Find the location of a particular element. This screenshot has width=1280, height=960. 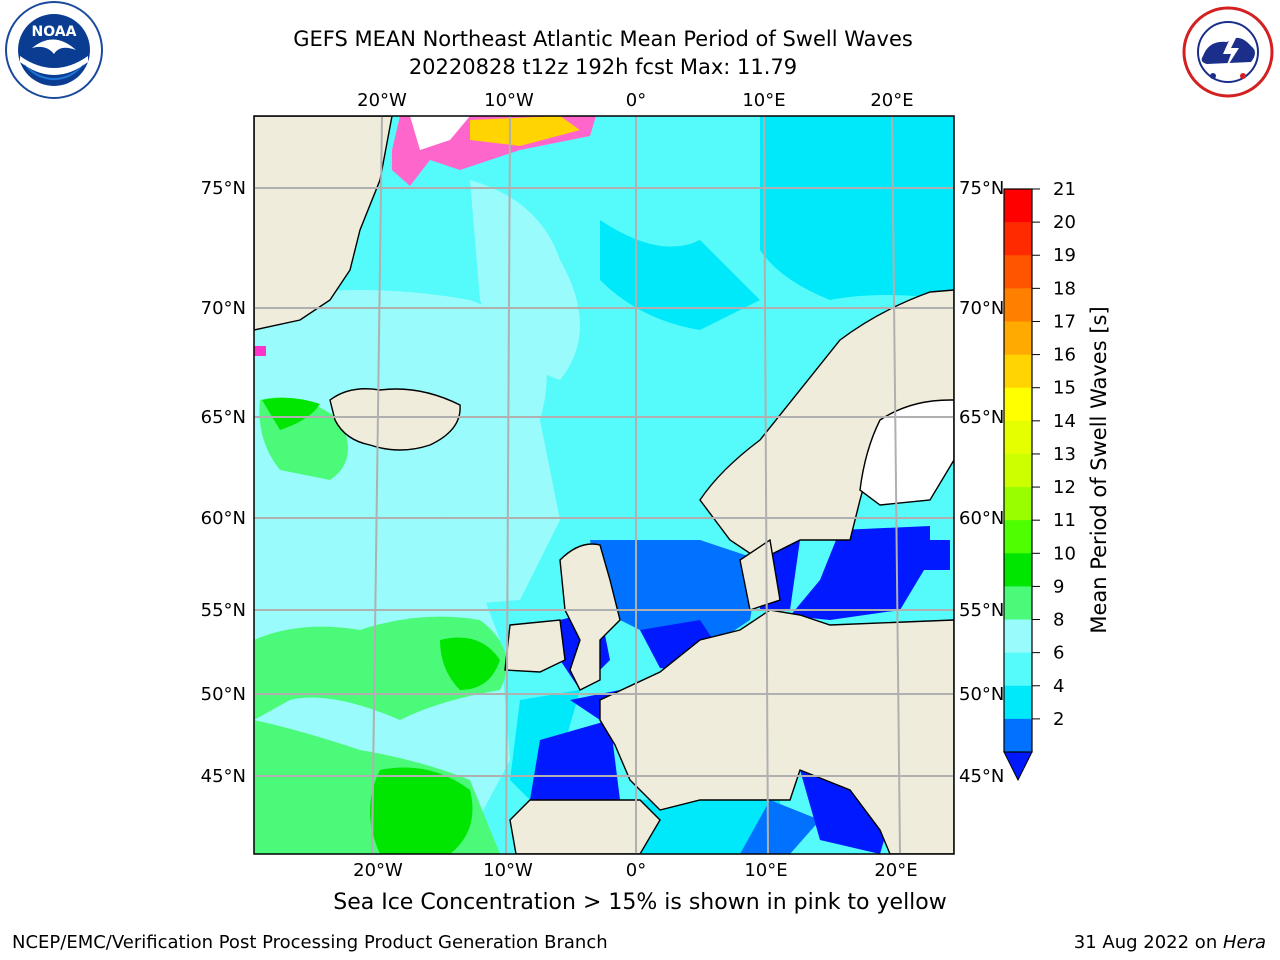

footer-host: Hera is located at coordinates (1244, 942).